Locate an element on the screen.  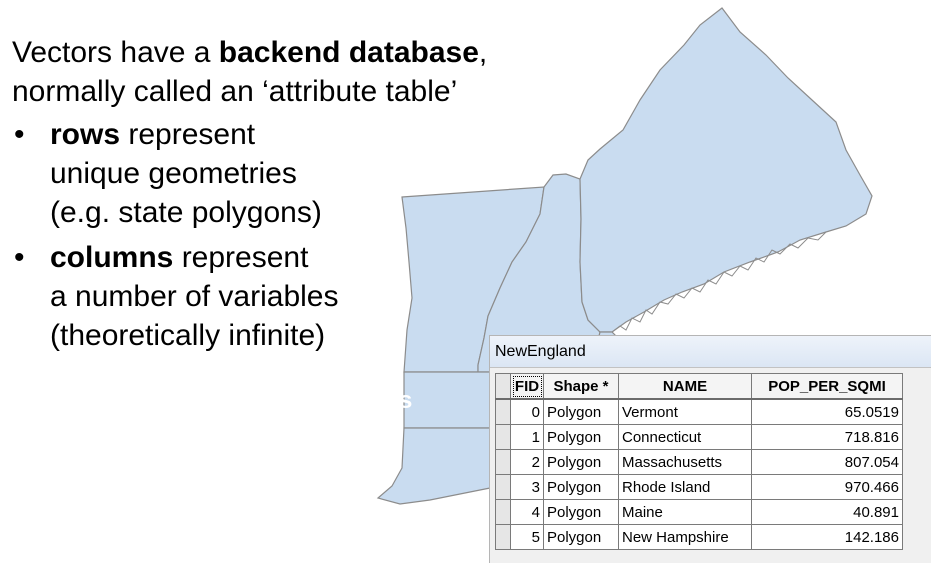
column-header-shape: Shape * is located at coordinates (581, 386).